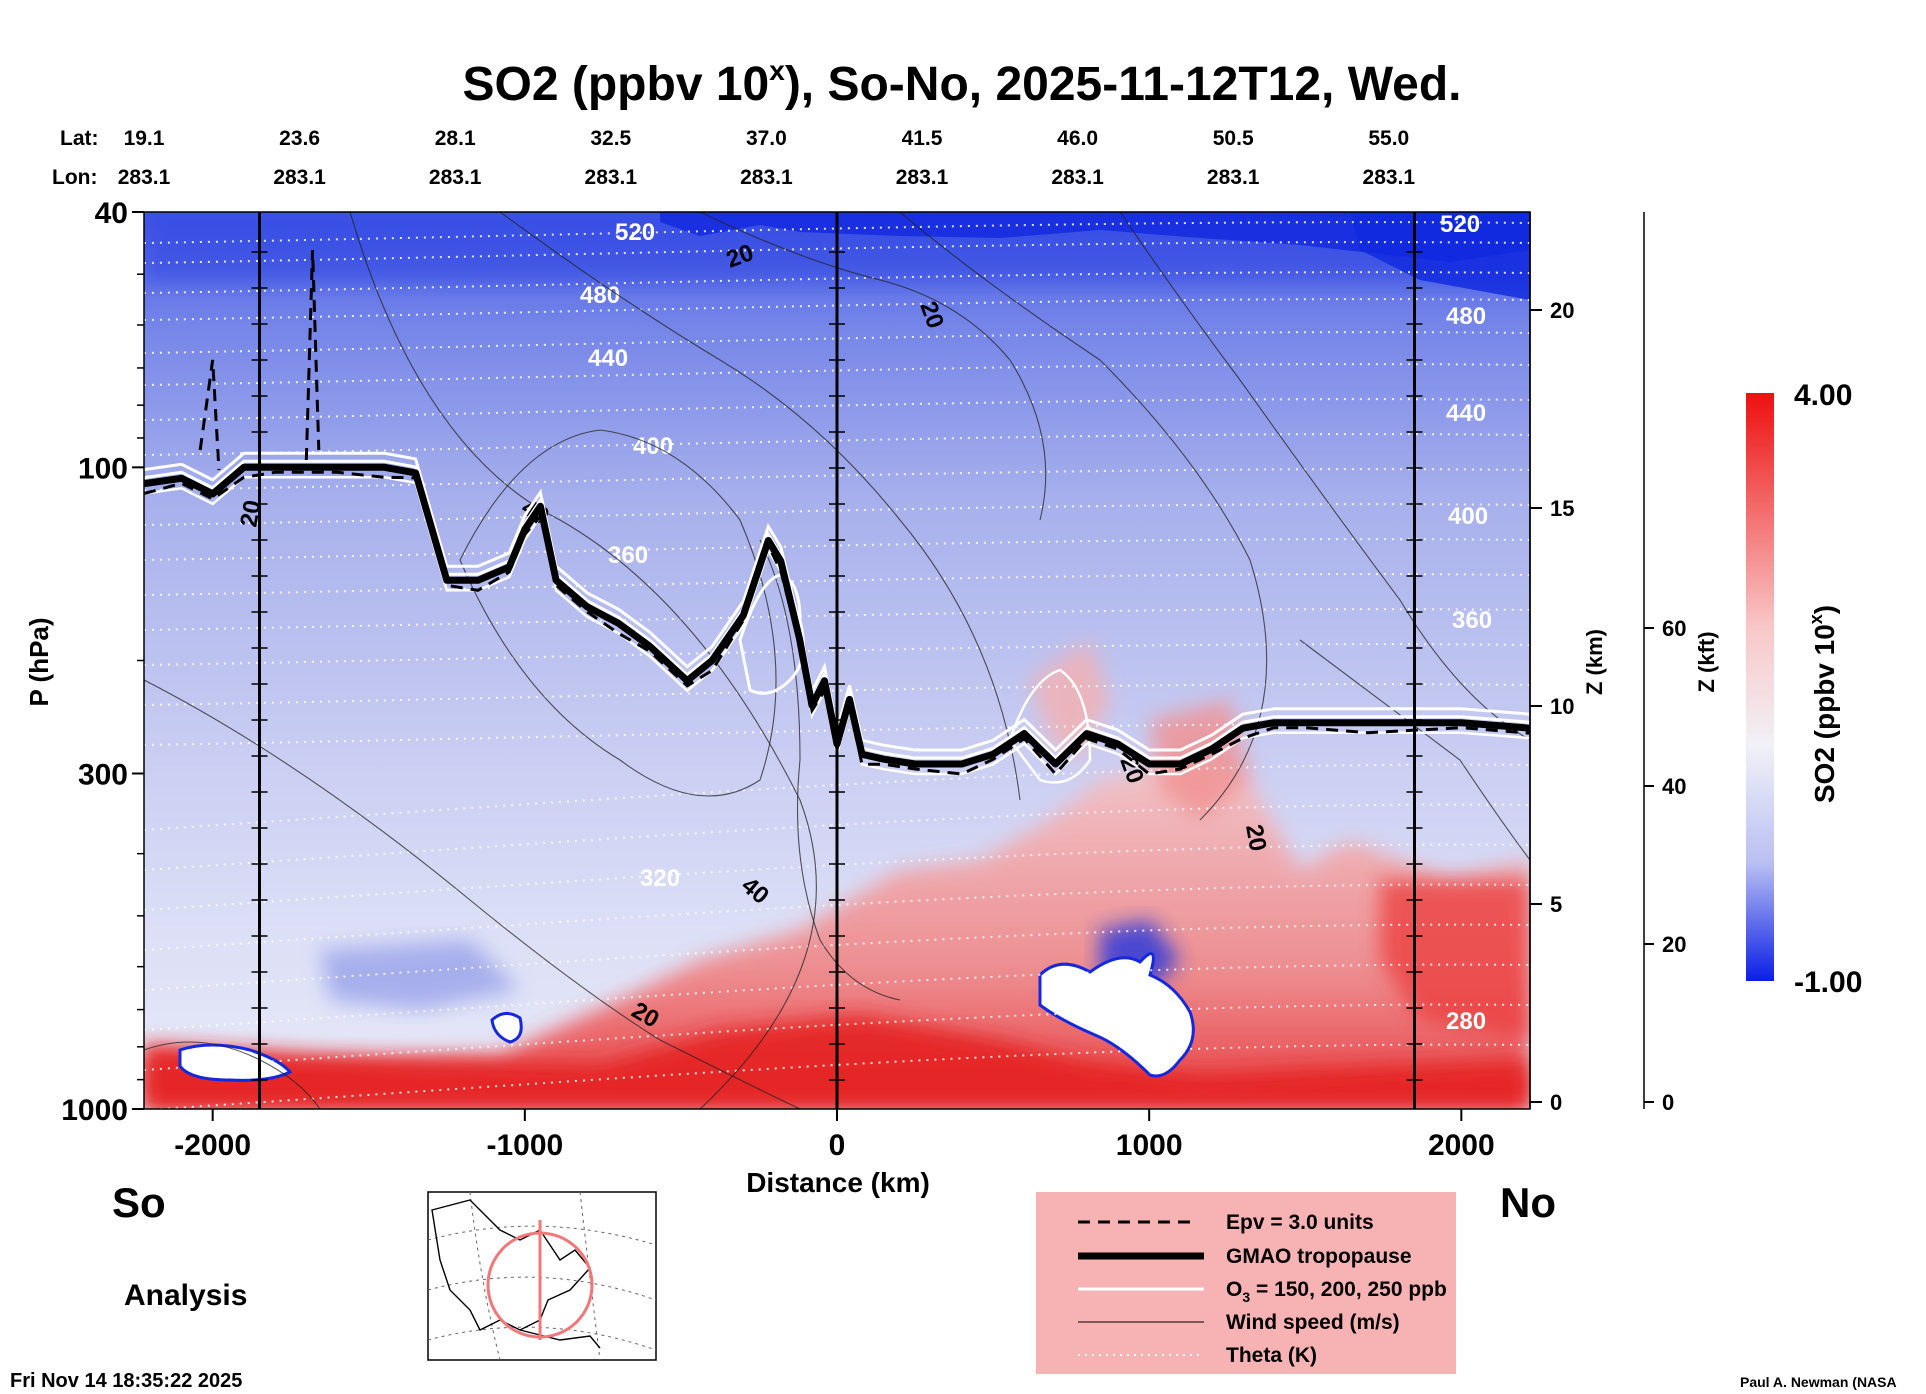 This screenshot has height=1394, width=1926. Describe the element at coordinates (1823, 395) in the screenshot. I see `colorbar-max-label: 4.00` at that location.